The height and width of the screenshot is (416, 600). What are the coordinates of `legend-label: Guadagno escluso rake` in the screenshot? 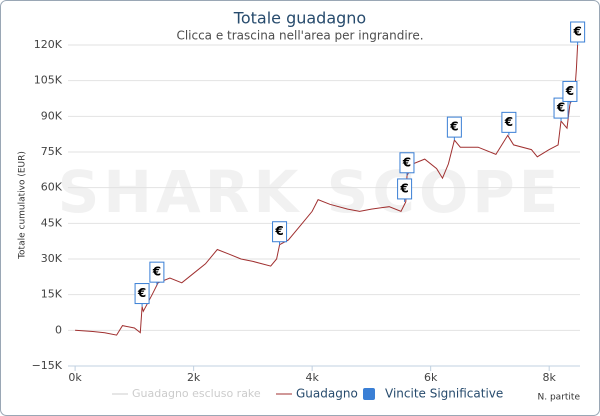 It's located at (196, 393).